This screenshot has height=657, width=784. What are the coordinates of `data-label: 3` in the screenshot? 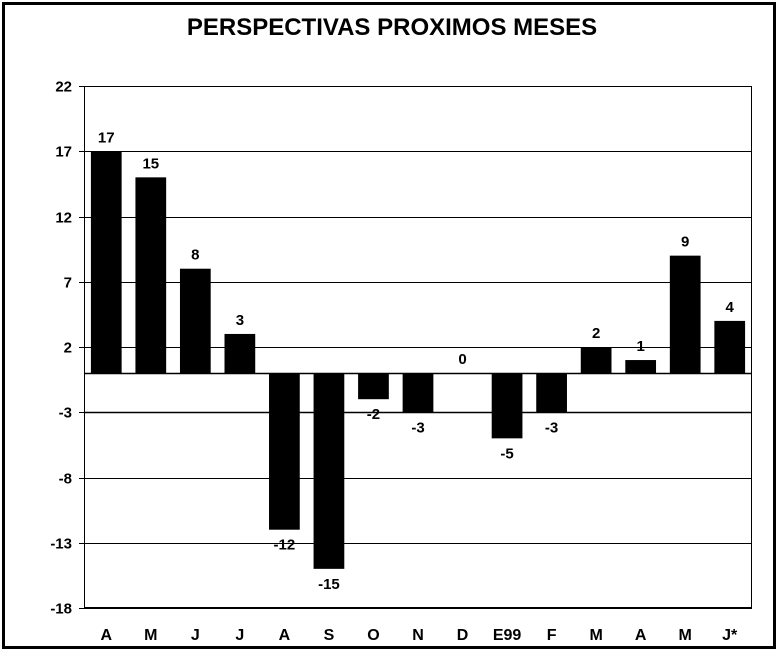 It's located at (240, 320).